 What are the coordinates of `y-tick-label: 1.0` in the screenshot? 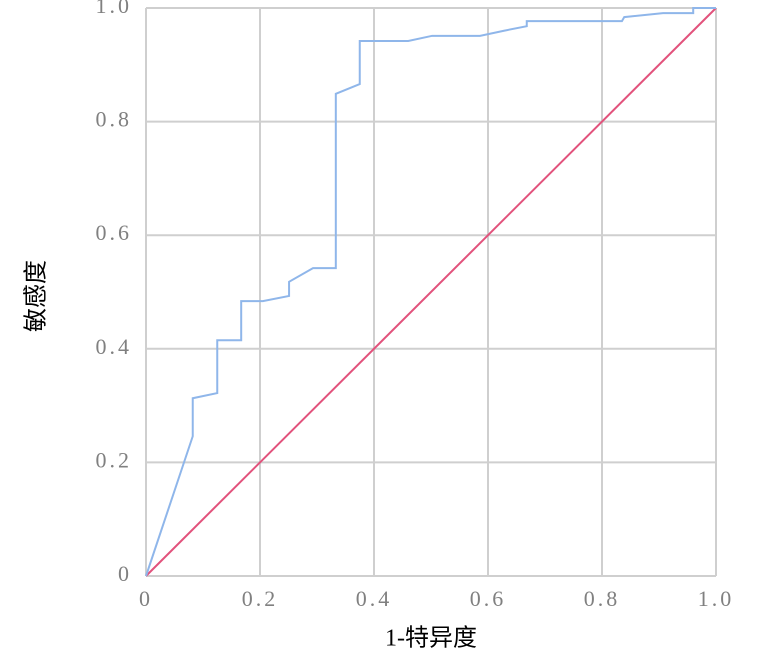 It's located at (114, 9).